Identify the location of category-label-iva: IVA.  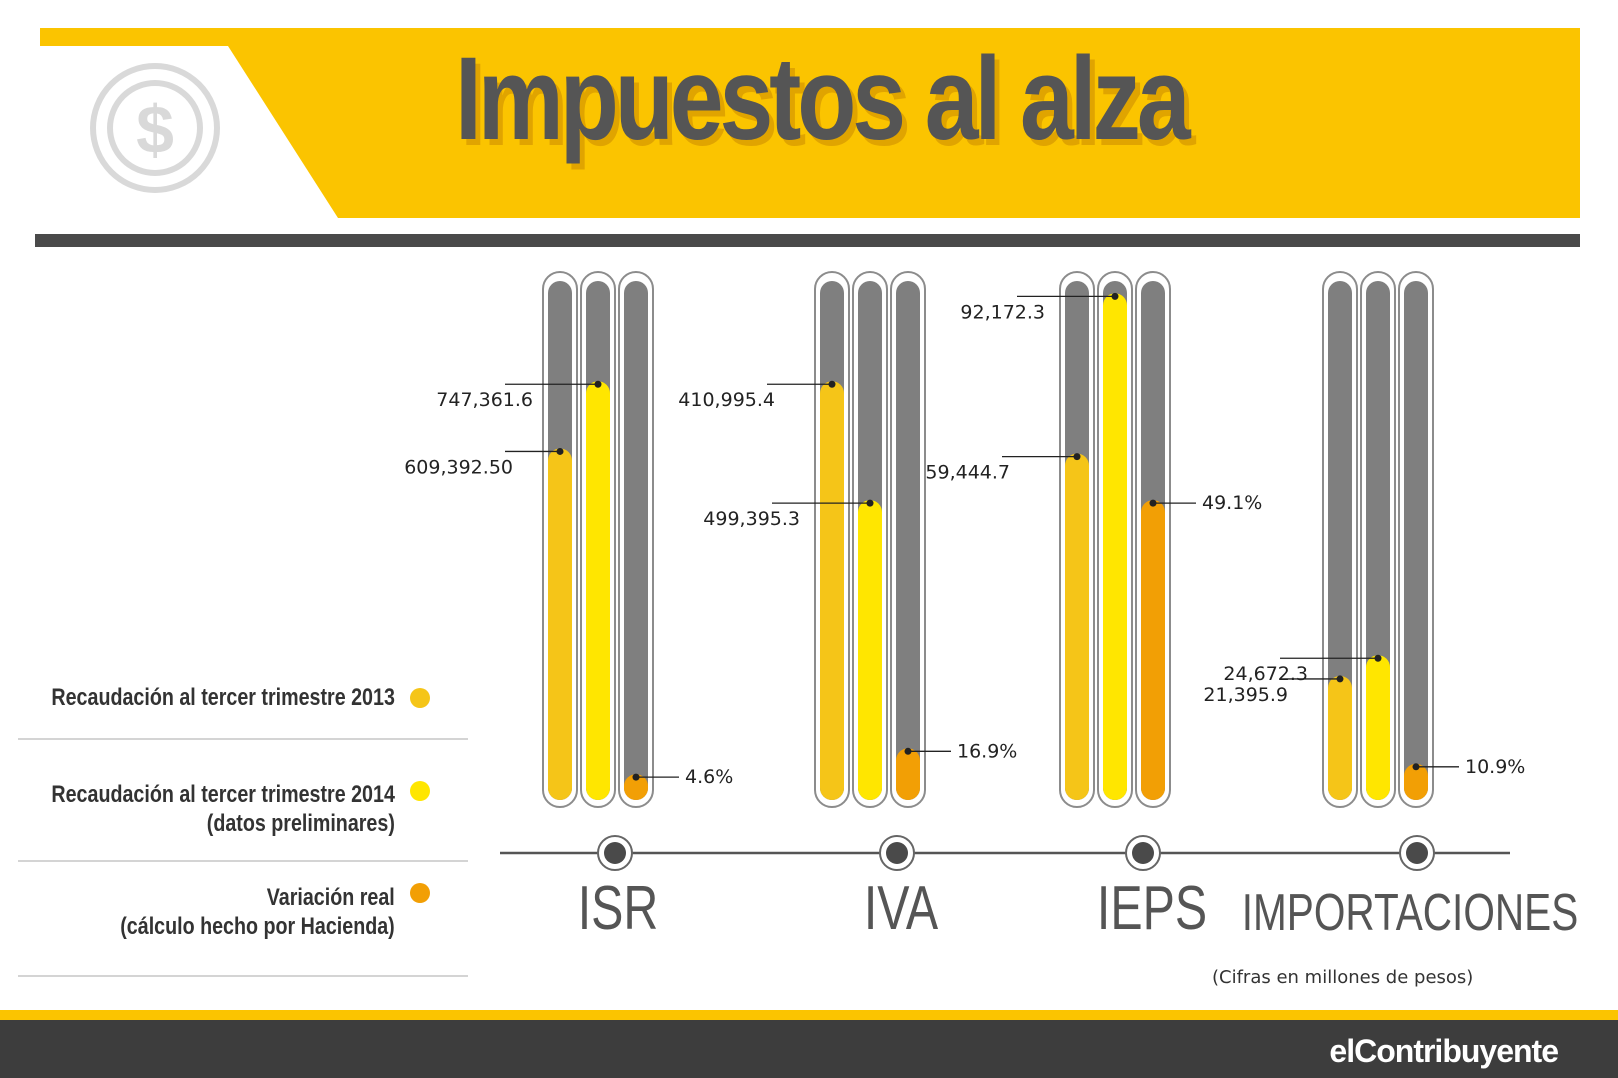
(901, 908).